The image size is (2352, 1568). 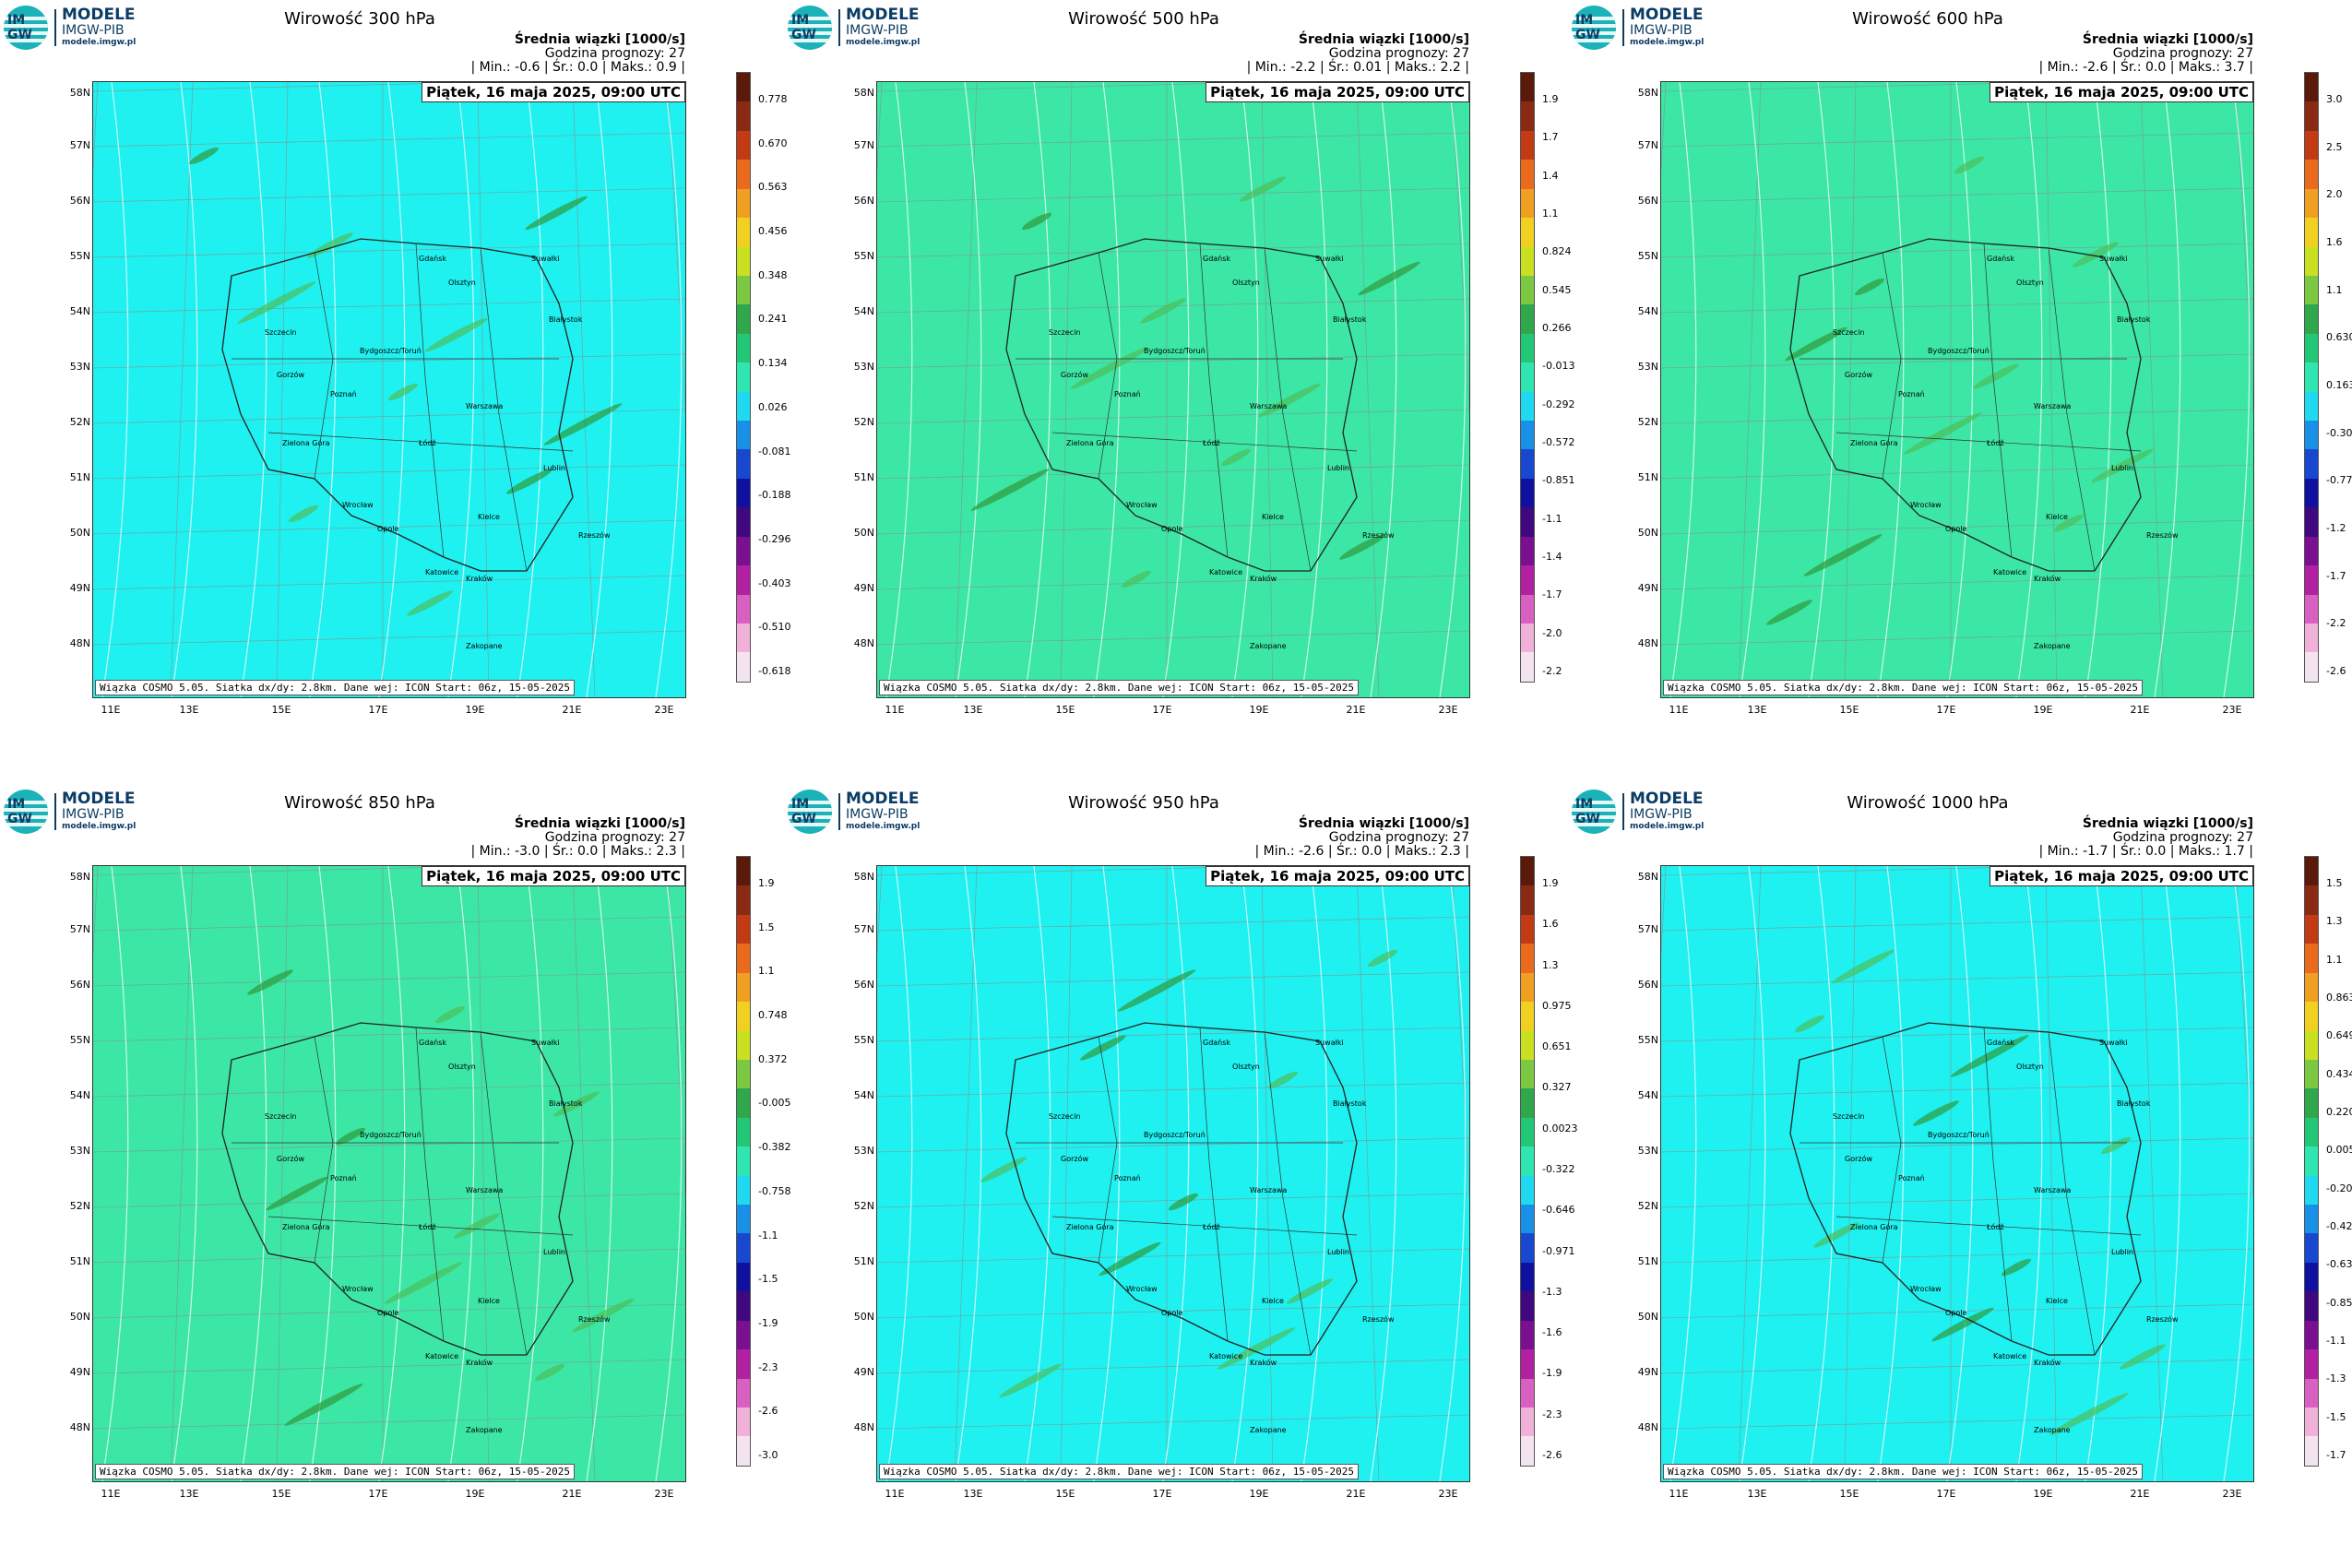 What do you see at coordinates (1329, 1043) in the screenshot?
I see `city-label: Suwałki` at bounding box center [1329, 1043].